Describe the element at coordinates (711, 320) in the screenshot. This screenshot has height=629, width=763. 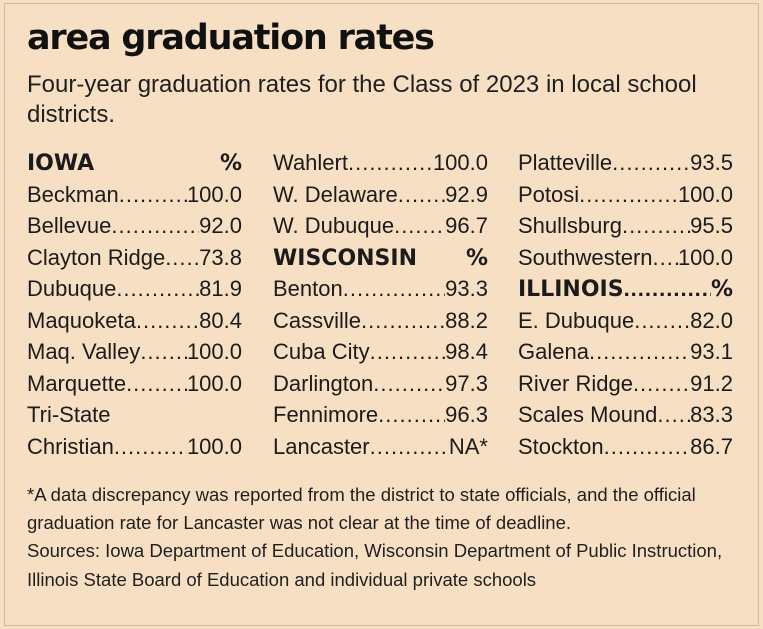
I see `district-rate: 82.0` at that location.